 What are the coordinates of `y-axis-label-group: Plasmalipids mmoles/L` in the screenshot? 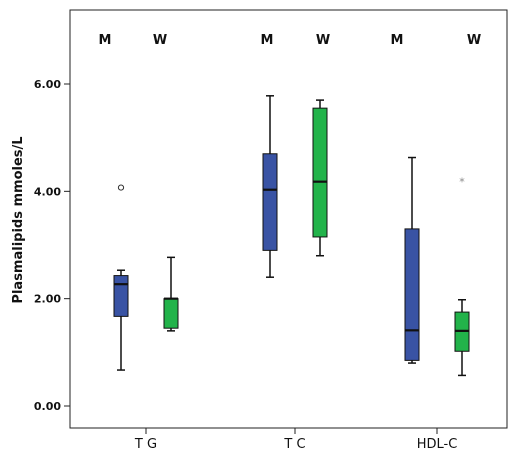 It's located at (18, 219).